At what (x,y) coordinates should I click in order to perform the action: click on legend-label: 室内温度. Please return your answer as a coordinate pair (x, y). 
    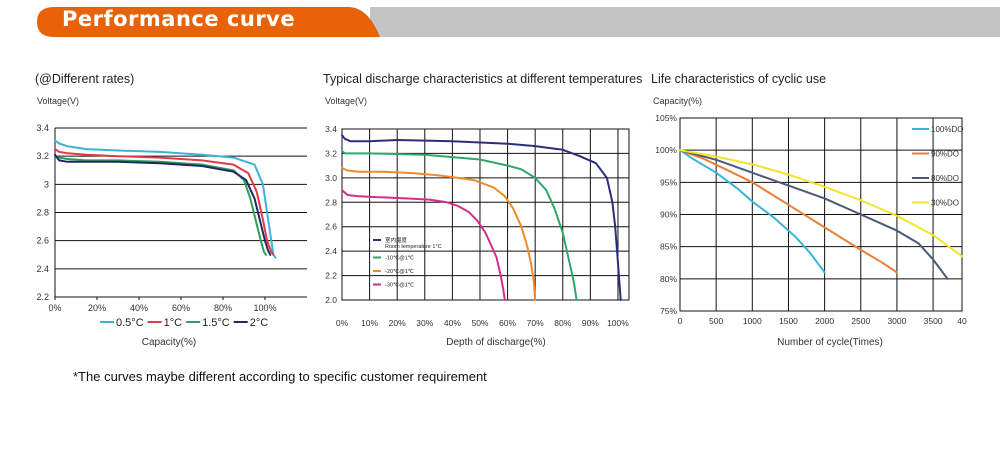
    Looking at the image, I should click on (396, 240).